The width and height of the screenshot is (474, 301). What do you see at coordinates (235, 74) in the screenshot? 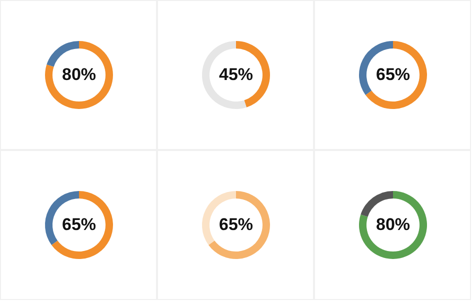
I see `text: 45%` at bounding box center [235, 74].